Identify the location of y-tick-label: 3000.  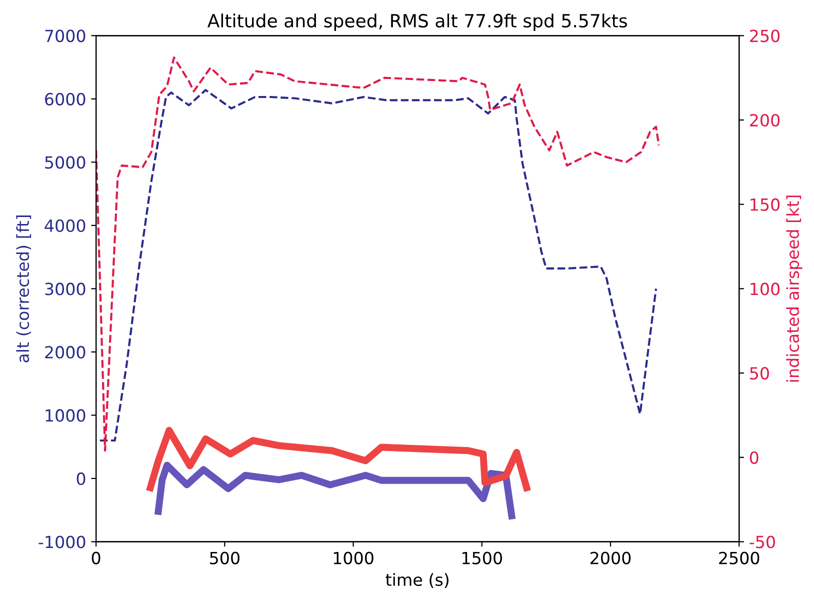
(65, 289).